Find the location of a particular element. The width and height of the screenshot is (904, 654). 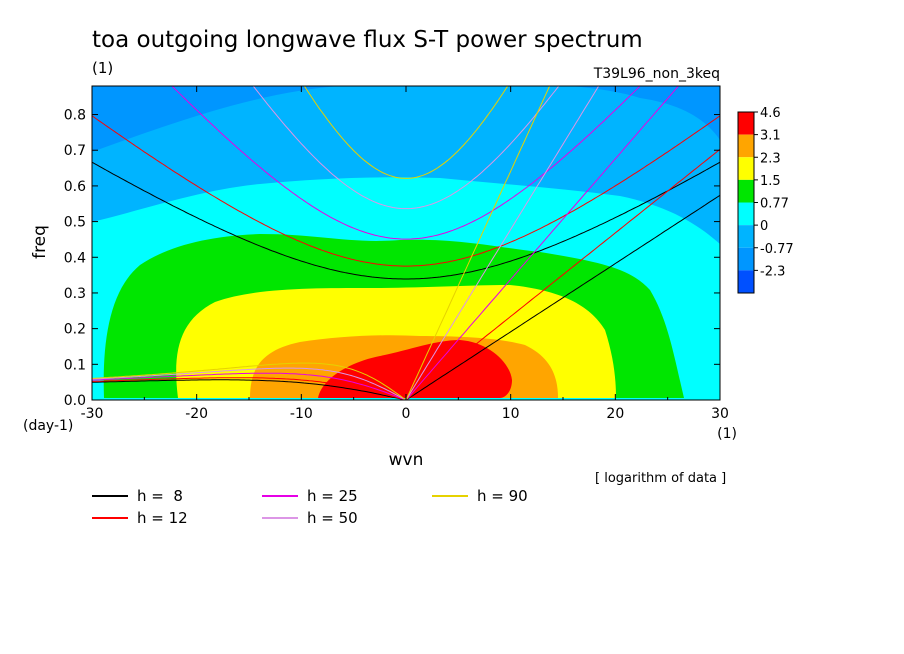

x-tick-label: 30 is located at coordinates (720, 414).